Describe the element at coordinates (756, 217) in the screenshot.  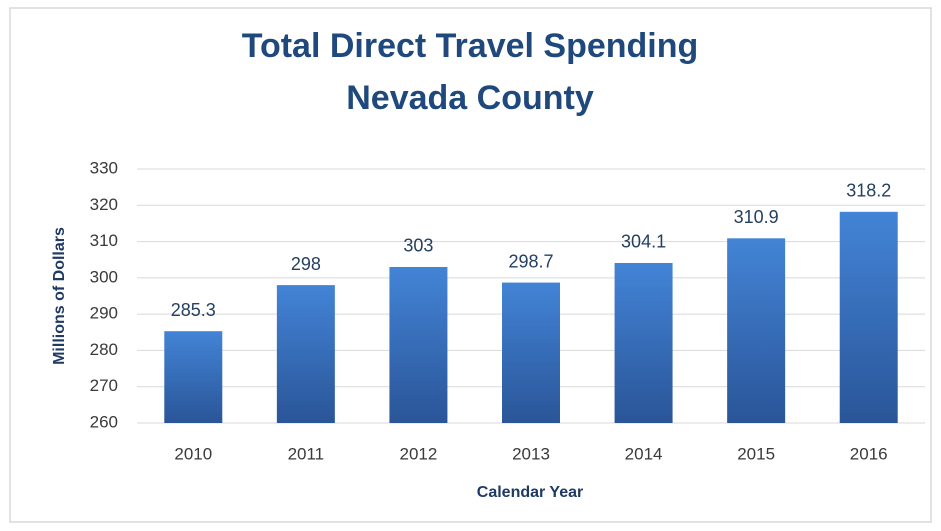
I see `data-label: 310.9` at that location.